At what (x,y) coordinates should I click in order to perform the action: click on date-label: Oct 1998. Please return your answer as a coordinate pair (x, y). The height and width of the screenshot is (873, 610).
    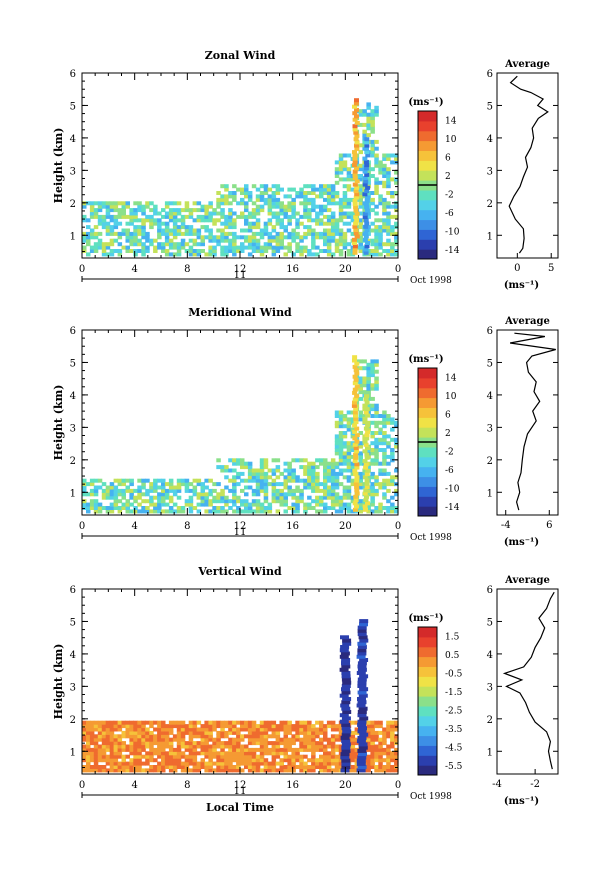
    Looking at the image, I should click on (431, 538).